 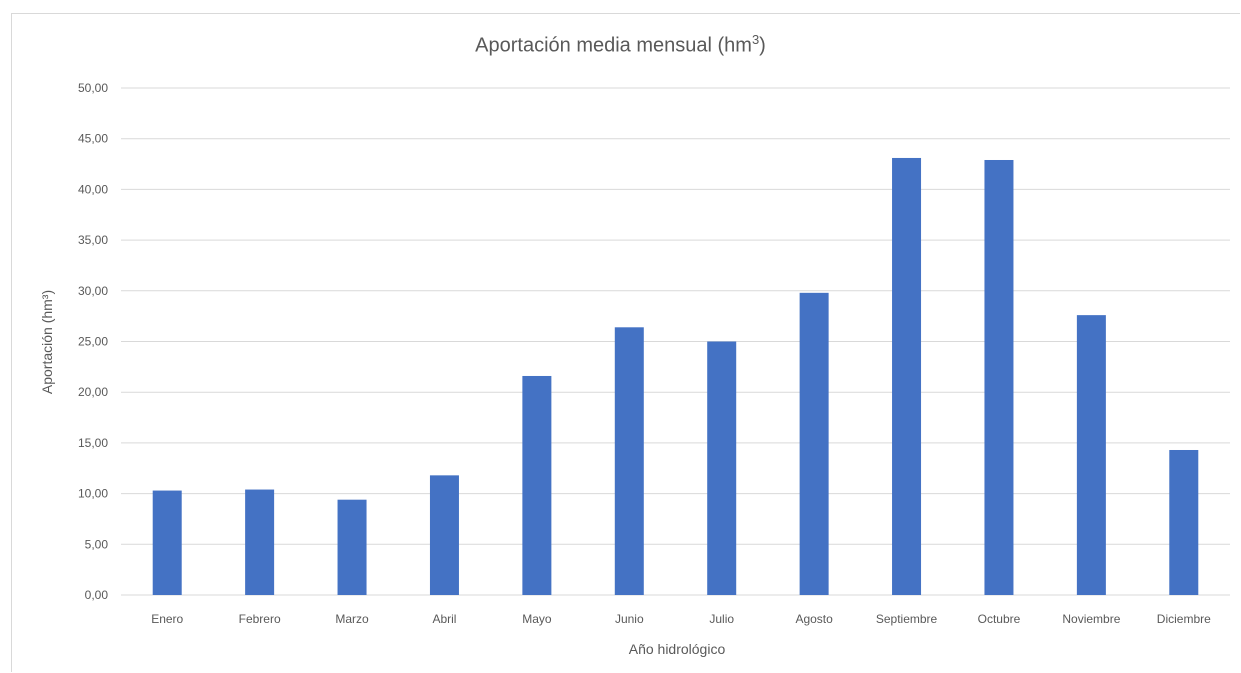 I want to click on bar-abril, so click(x=444, y=535).